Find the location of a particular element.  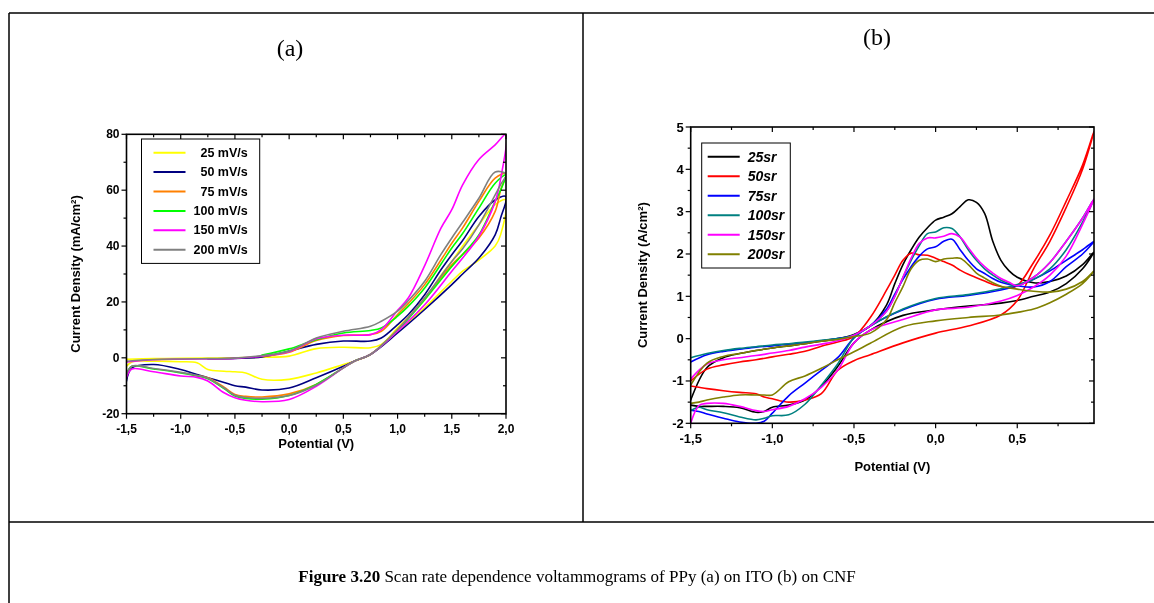

legend-label: 150 mV/s is located at coordinates (220, 230).